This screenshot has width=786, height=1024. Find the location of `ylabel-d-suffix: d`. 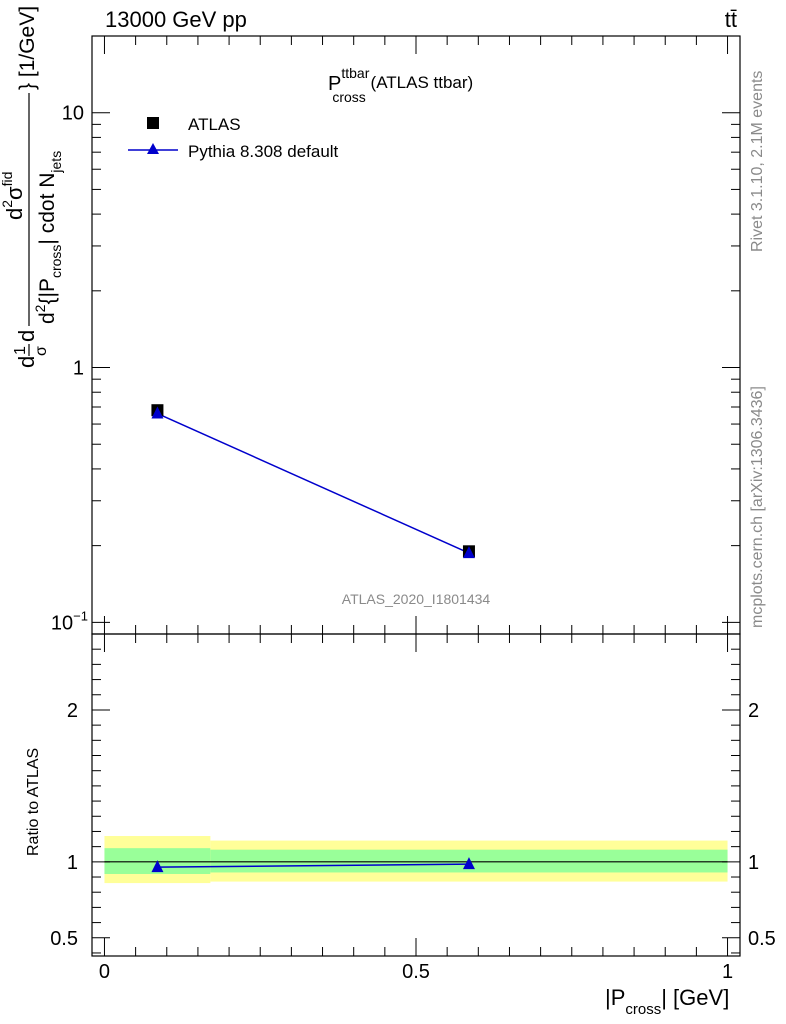

ylabel-d-suffix: d is located at coordinates (26, 336).